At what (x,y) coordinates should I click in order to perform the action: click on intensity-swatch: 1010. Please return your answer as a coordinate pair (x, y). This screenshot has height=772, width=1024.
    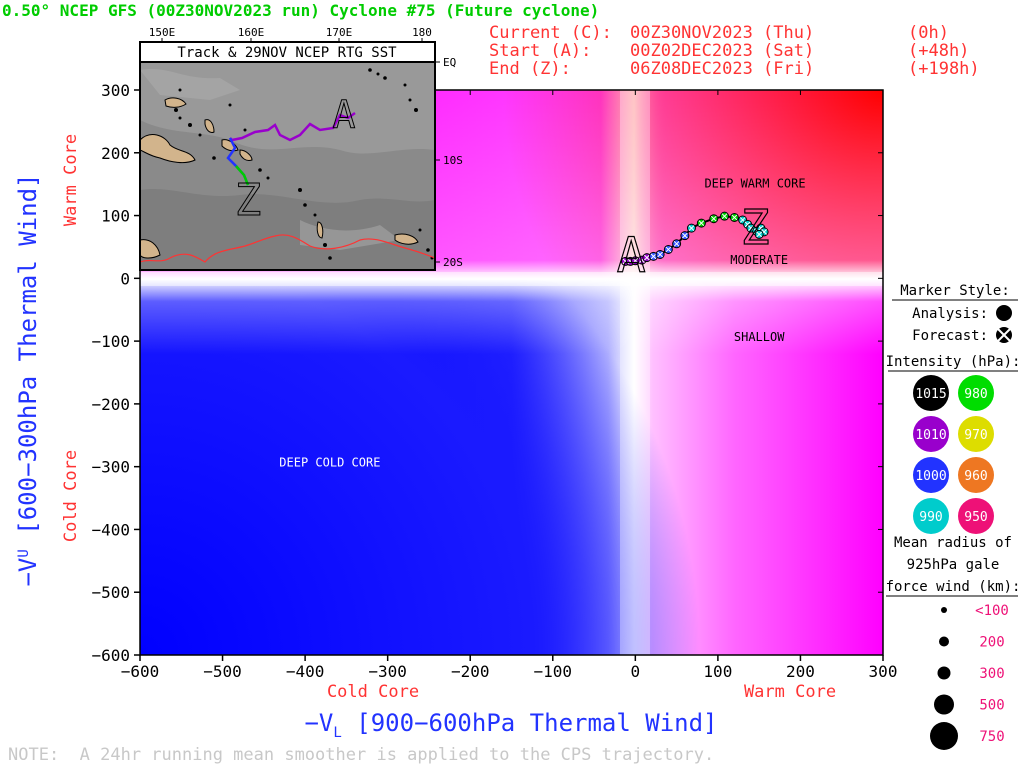
    Looking at the image, I should click on (931, 434).